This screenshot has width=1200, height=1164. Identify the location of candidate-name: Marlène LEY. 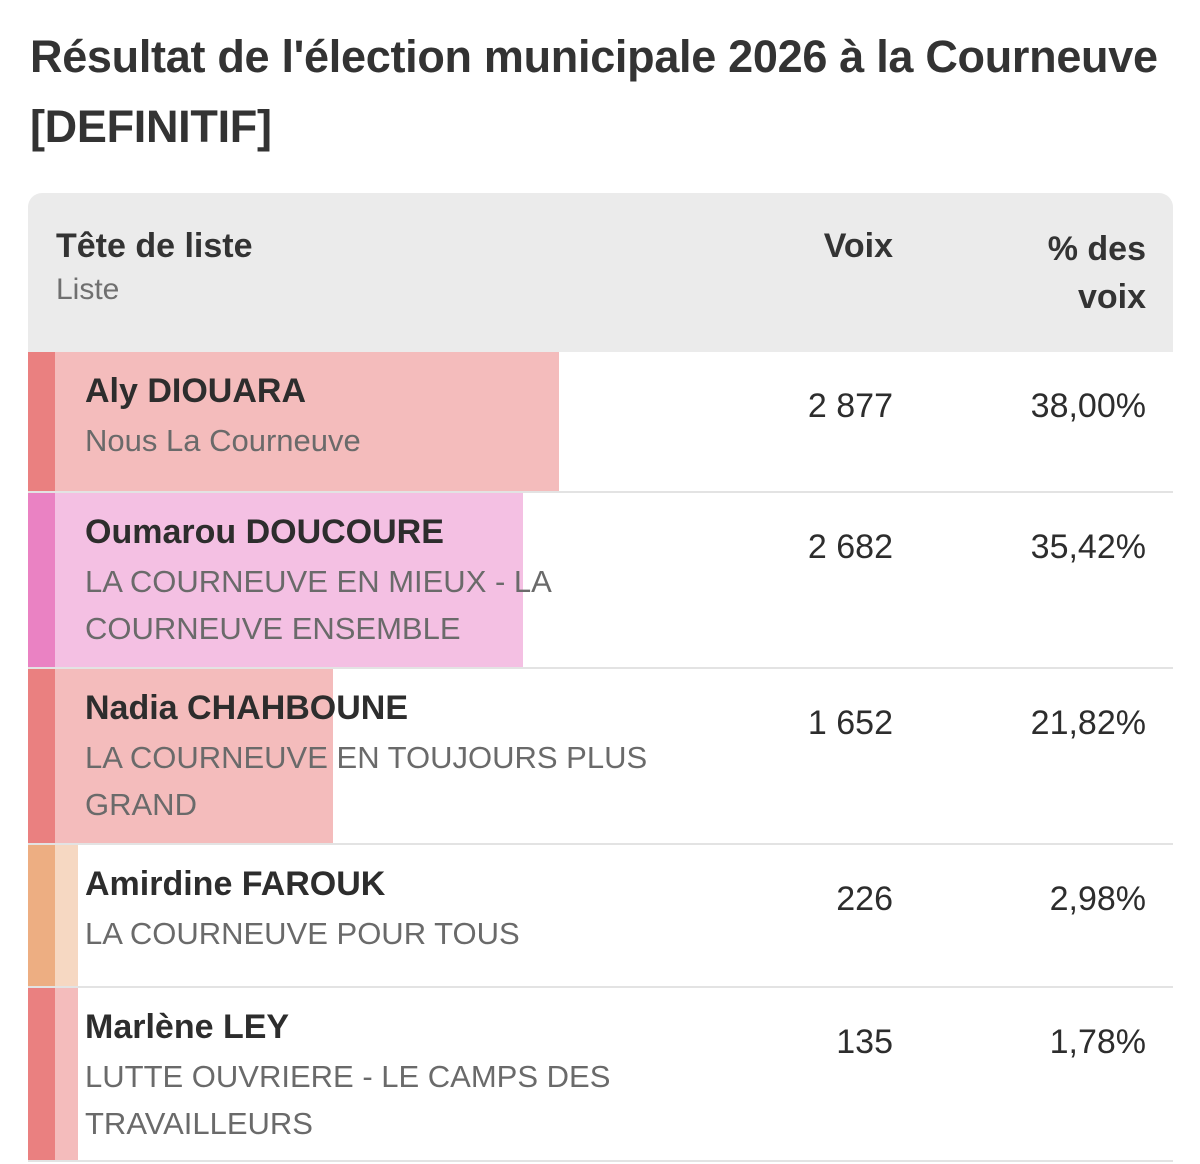
(187, 1027).